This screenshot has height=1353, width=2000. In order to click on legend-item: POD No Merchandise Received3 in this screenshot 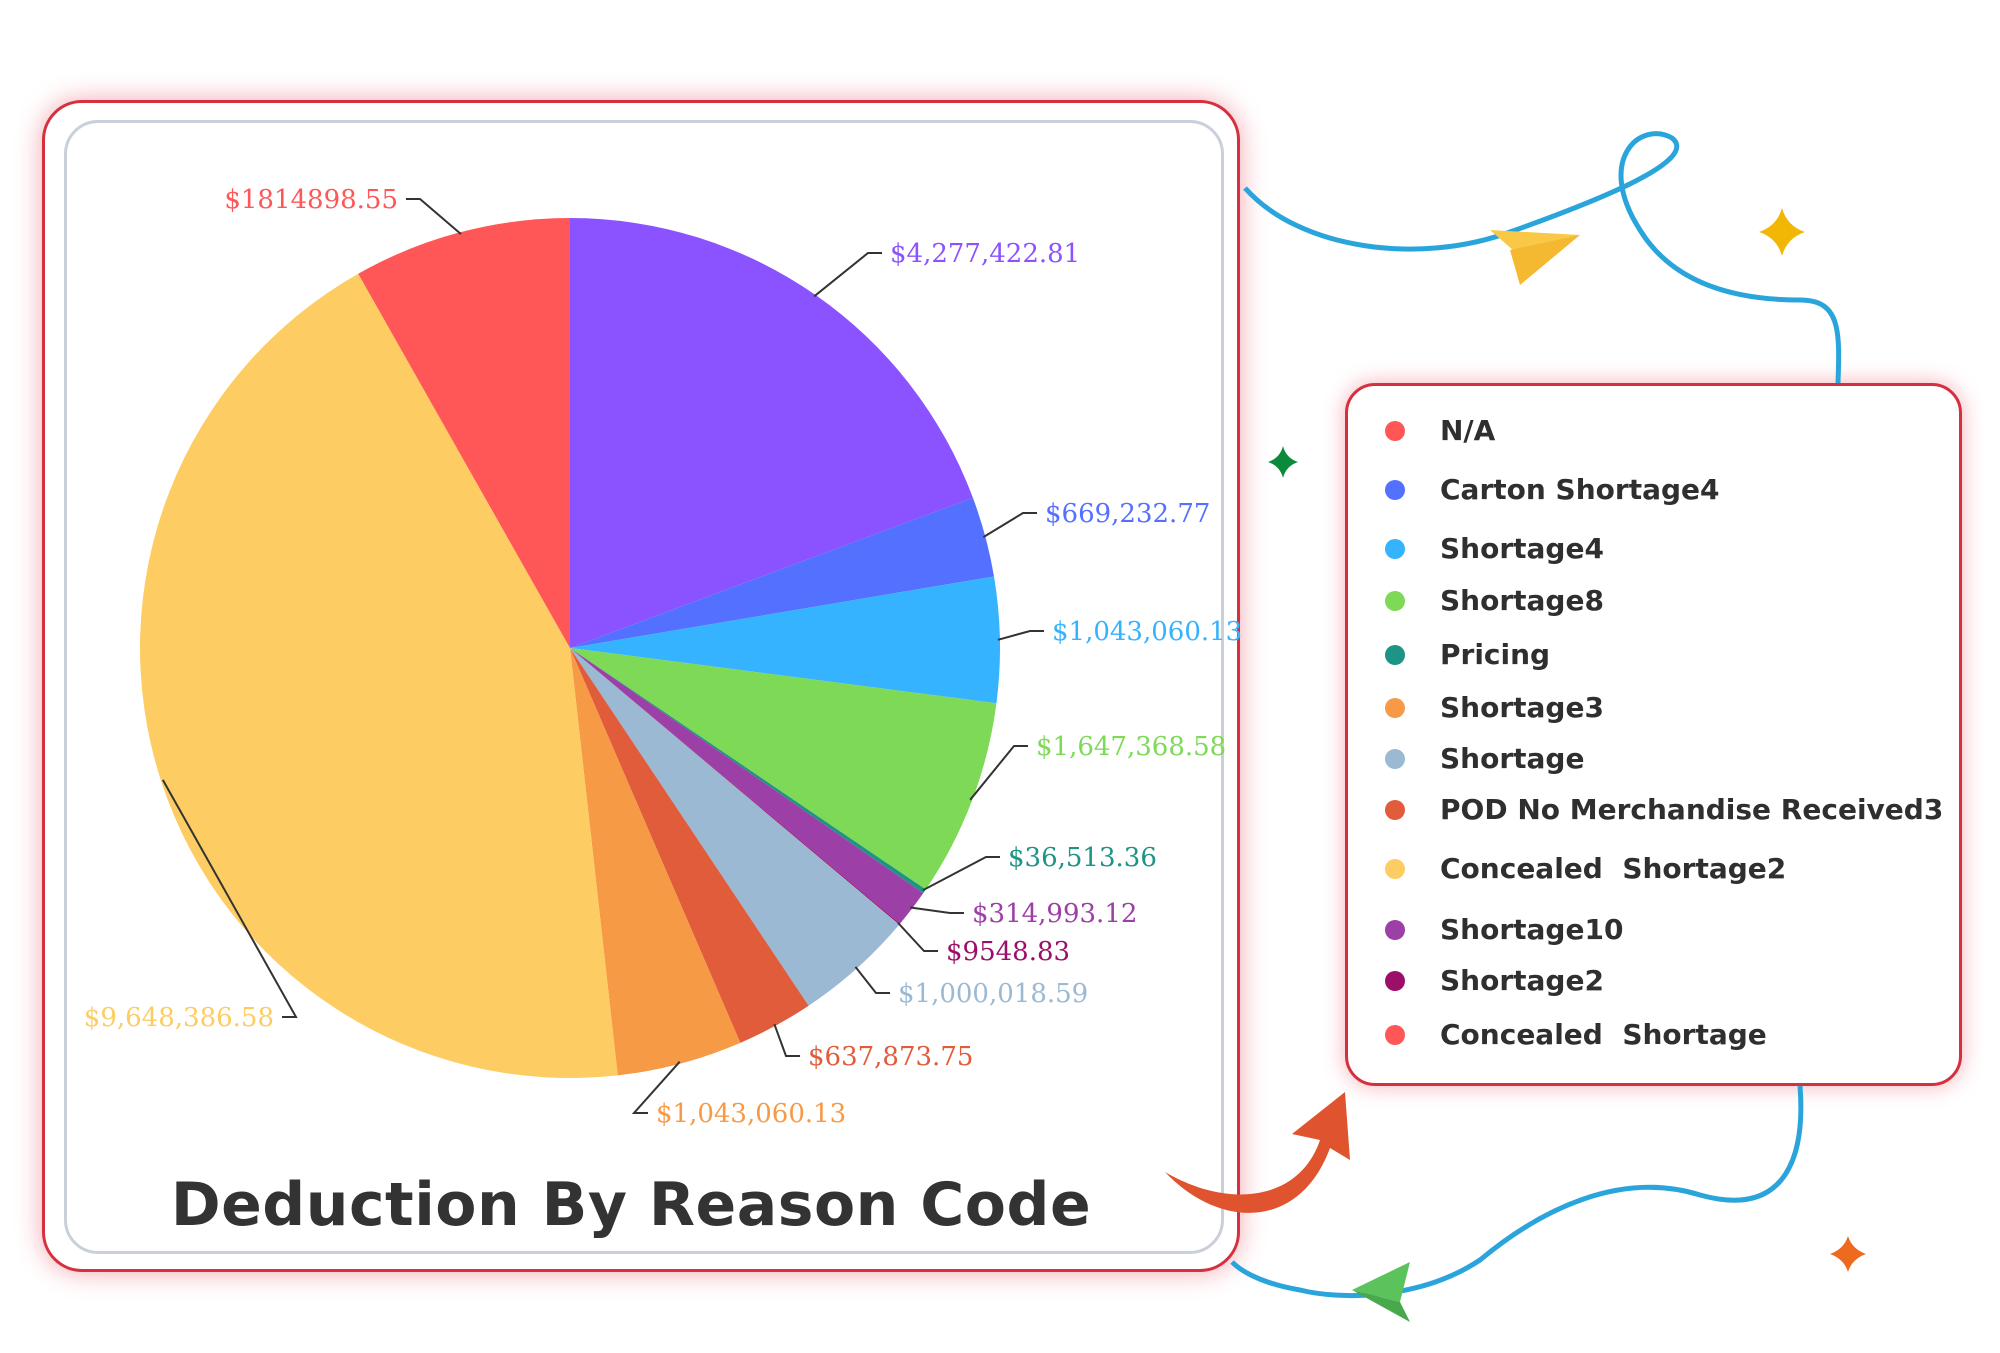, I will do `click(1664, 809)`.